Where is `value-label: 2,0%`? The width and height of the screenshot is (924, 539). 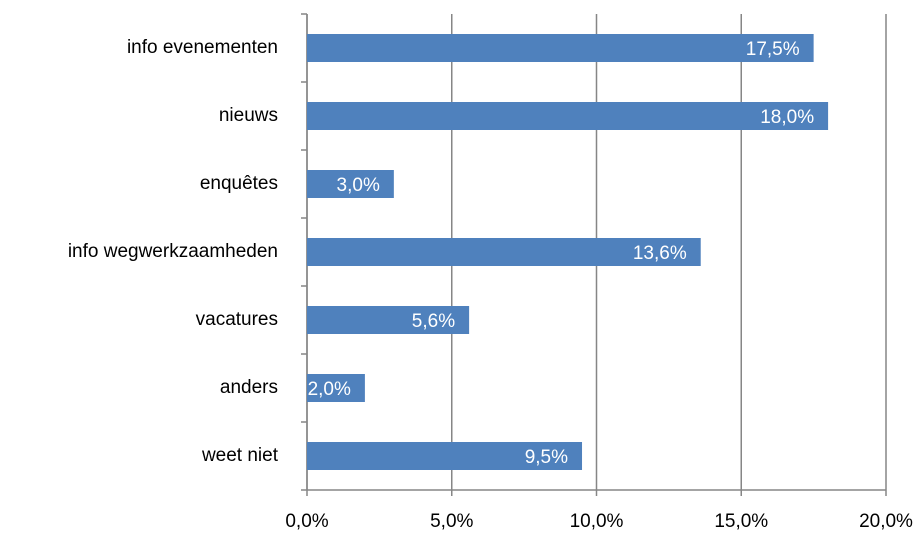 value-label: 2,0% is located at coordinates (329, 389).